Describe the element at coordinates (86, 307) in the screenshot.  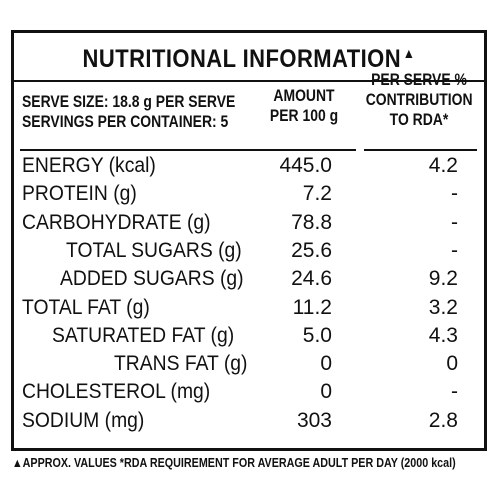
I see `nutrient-label: TOTAL FAT (g)` at that location.